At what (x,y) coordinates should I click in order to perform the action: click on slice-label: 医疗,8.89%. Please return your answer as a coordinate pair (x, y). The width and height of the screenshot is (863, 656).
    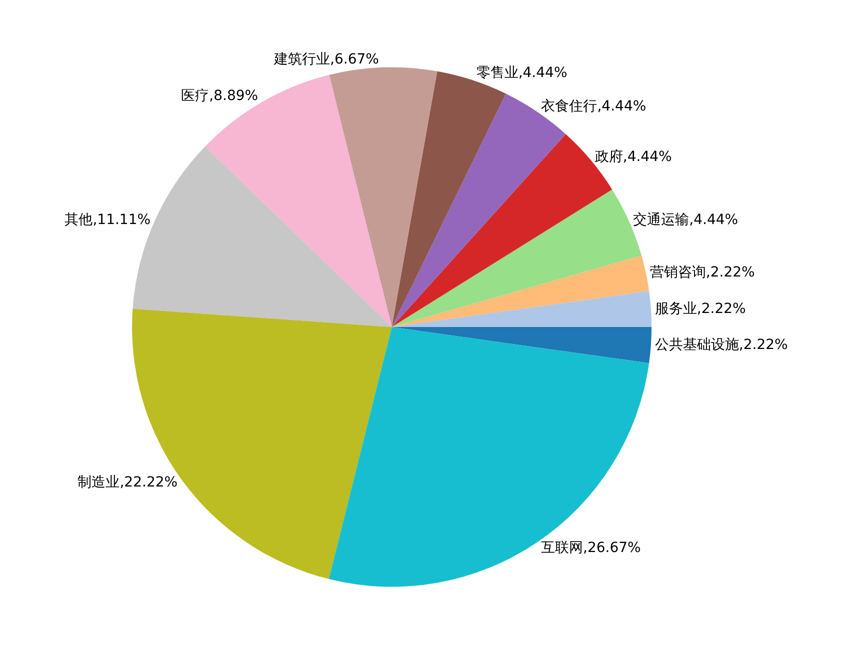
    Looking at the image, I should click on (219, 96).